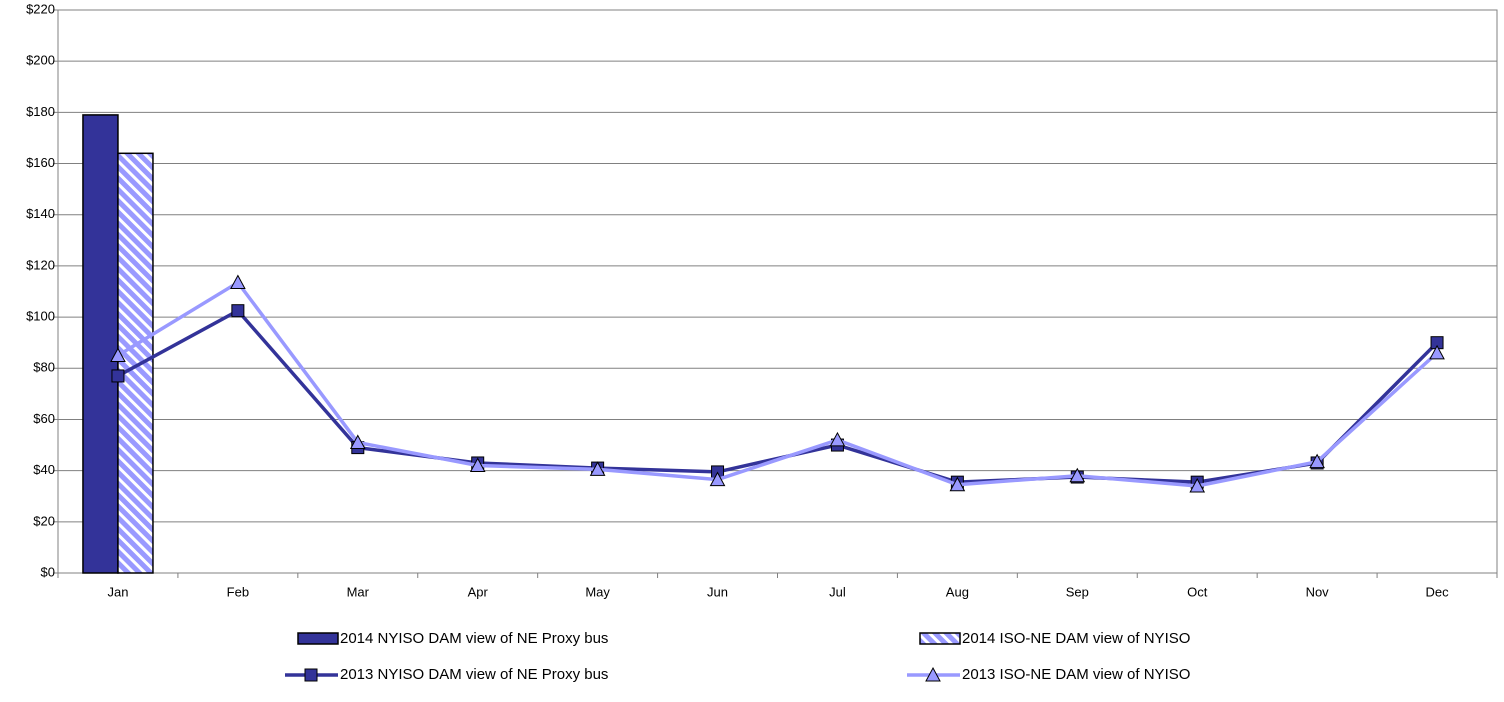 This screenshot has width=1504, height=702. I want to click on x-tick-label: Mar, so click(358, 591).